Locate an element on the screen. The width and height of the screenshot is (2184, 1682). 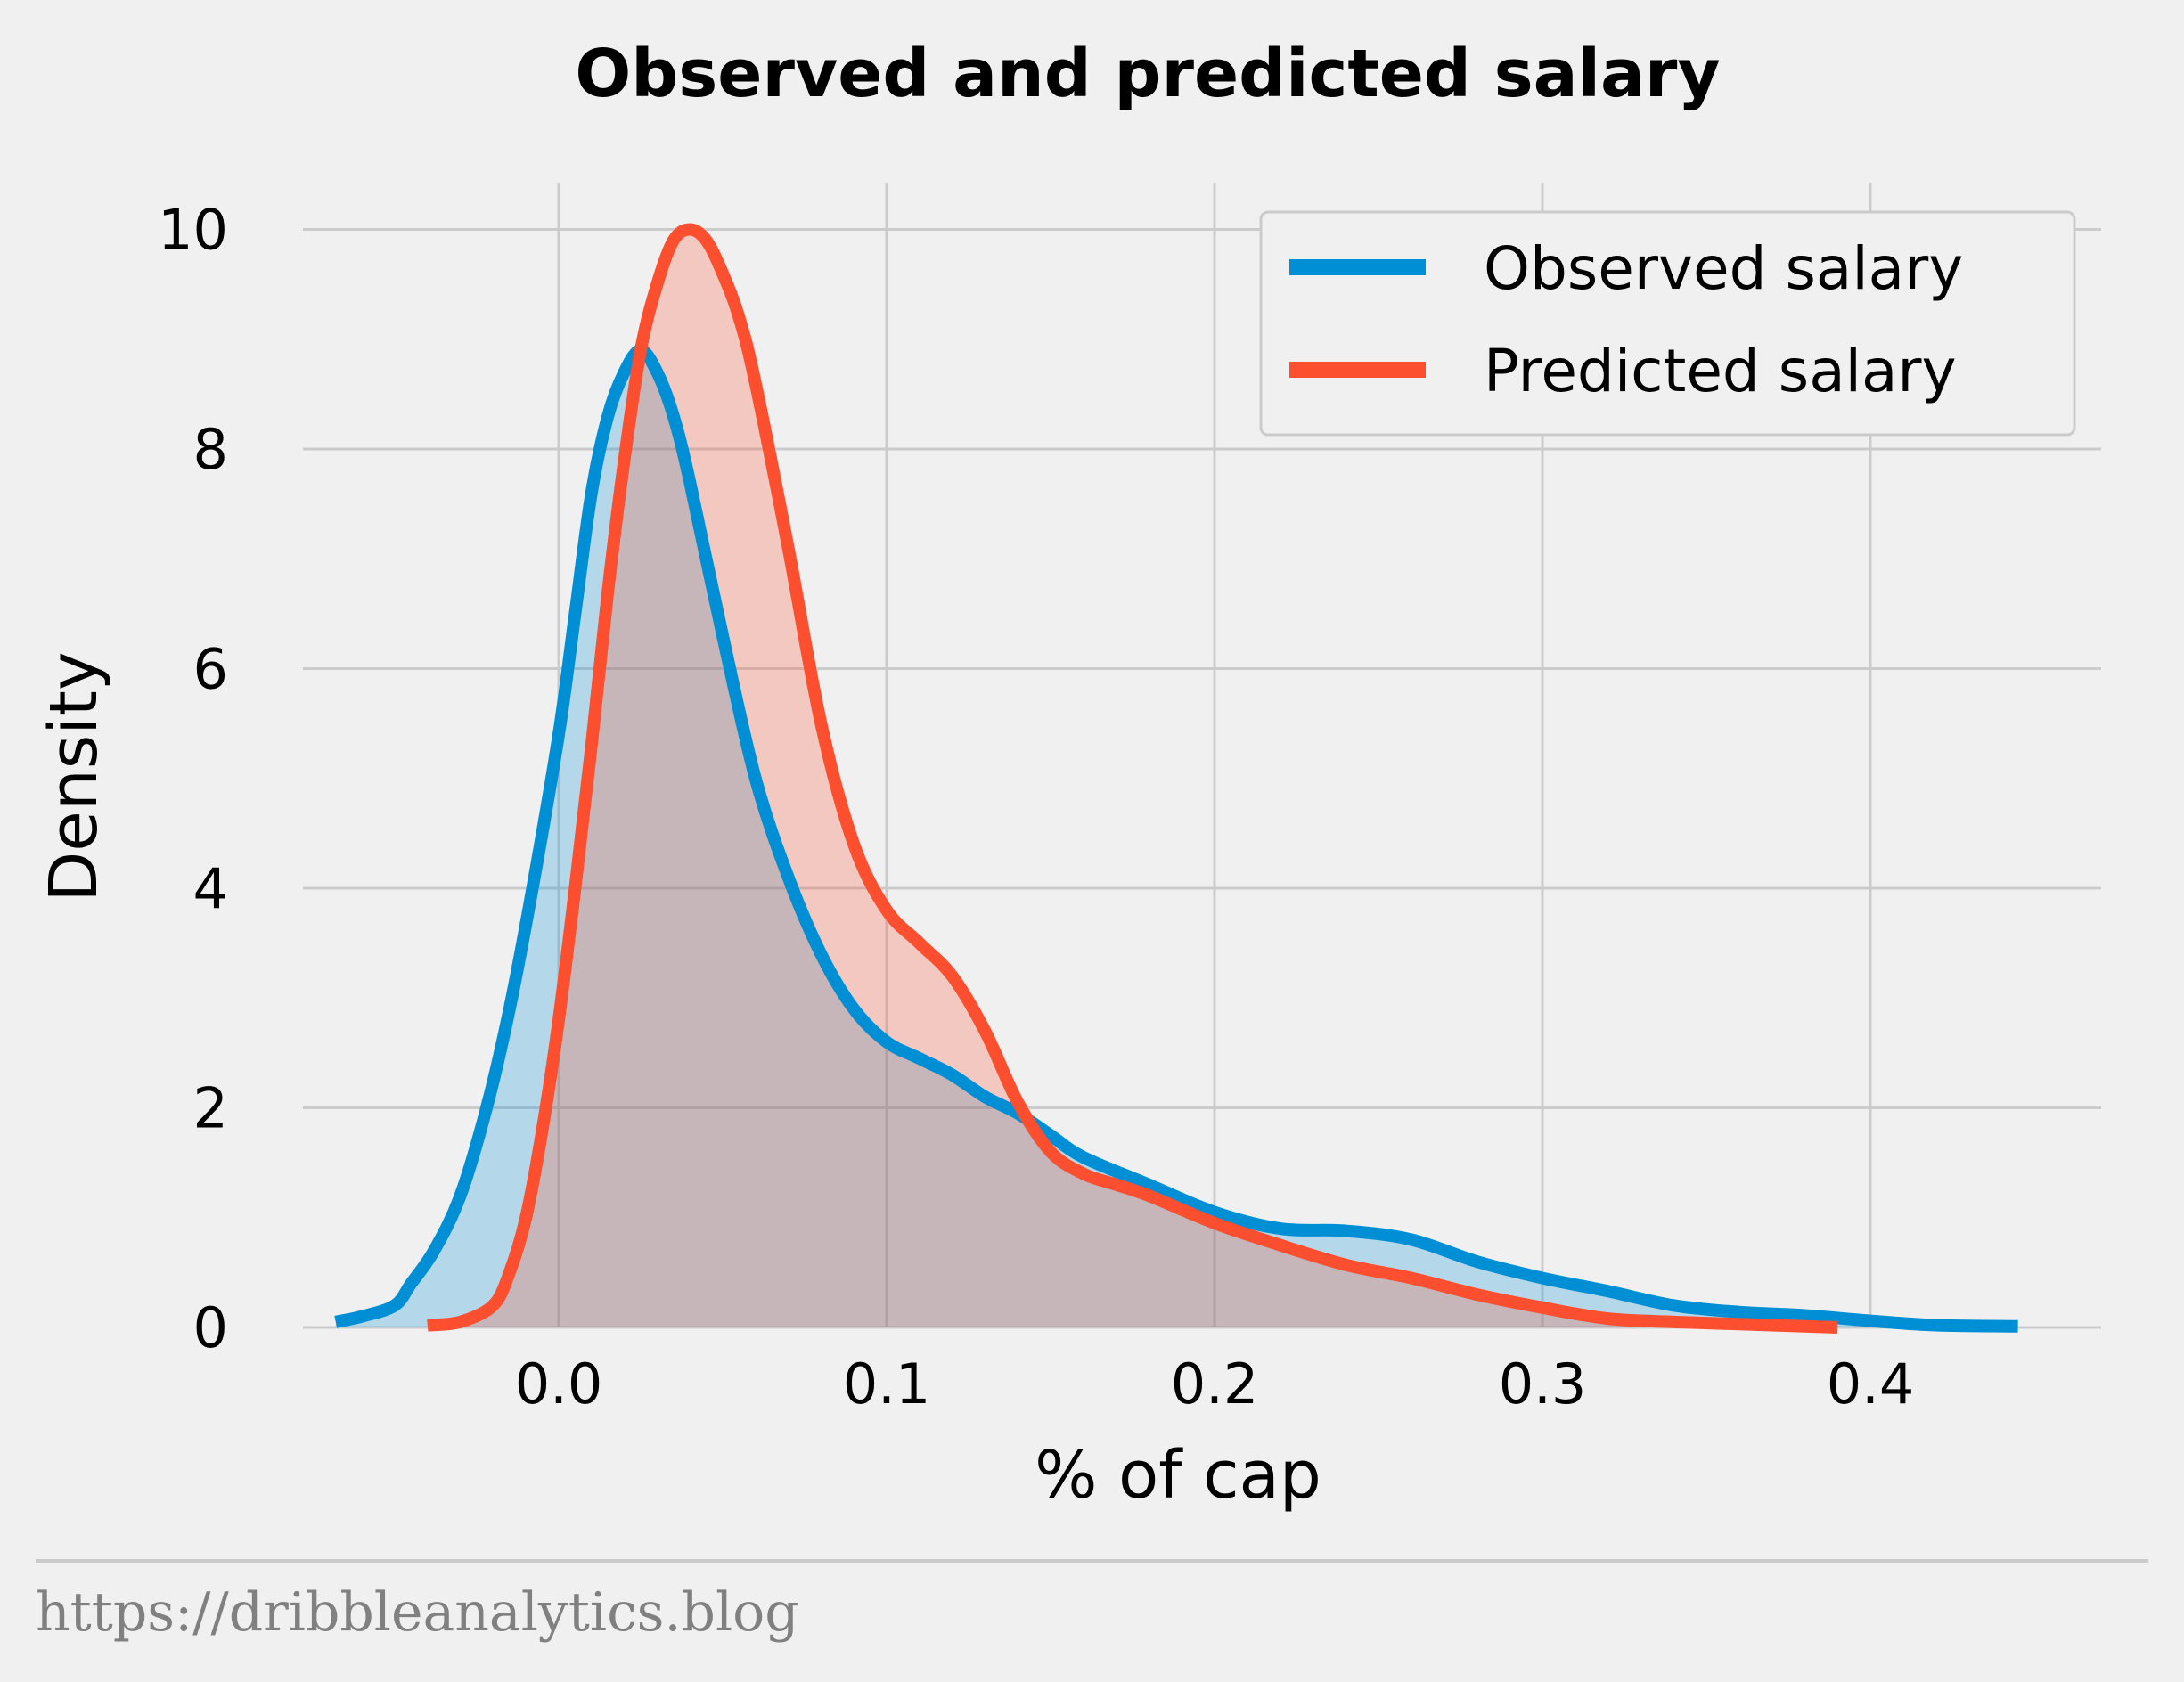
y-tick-label: 8 is located at coordinates (210, 449).